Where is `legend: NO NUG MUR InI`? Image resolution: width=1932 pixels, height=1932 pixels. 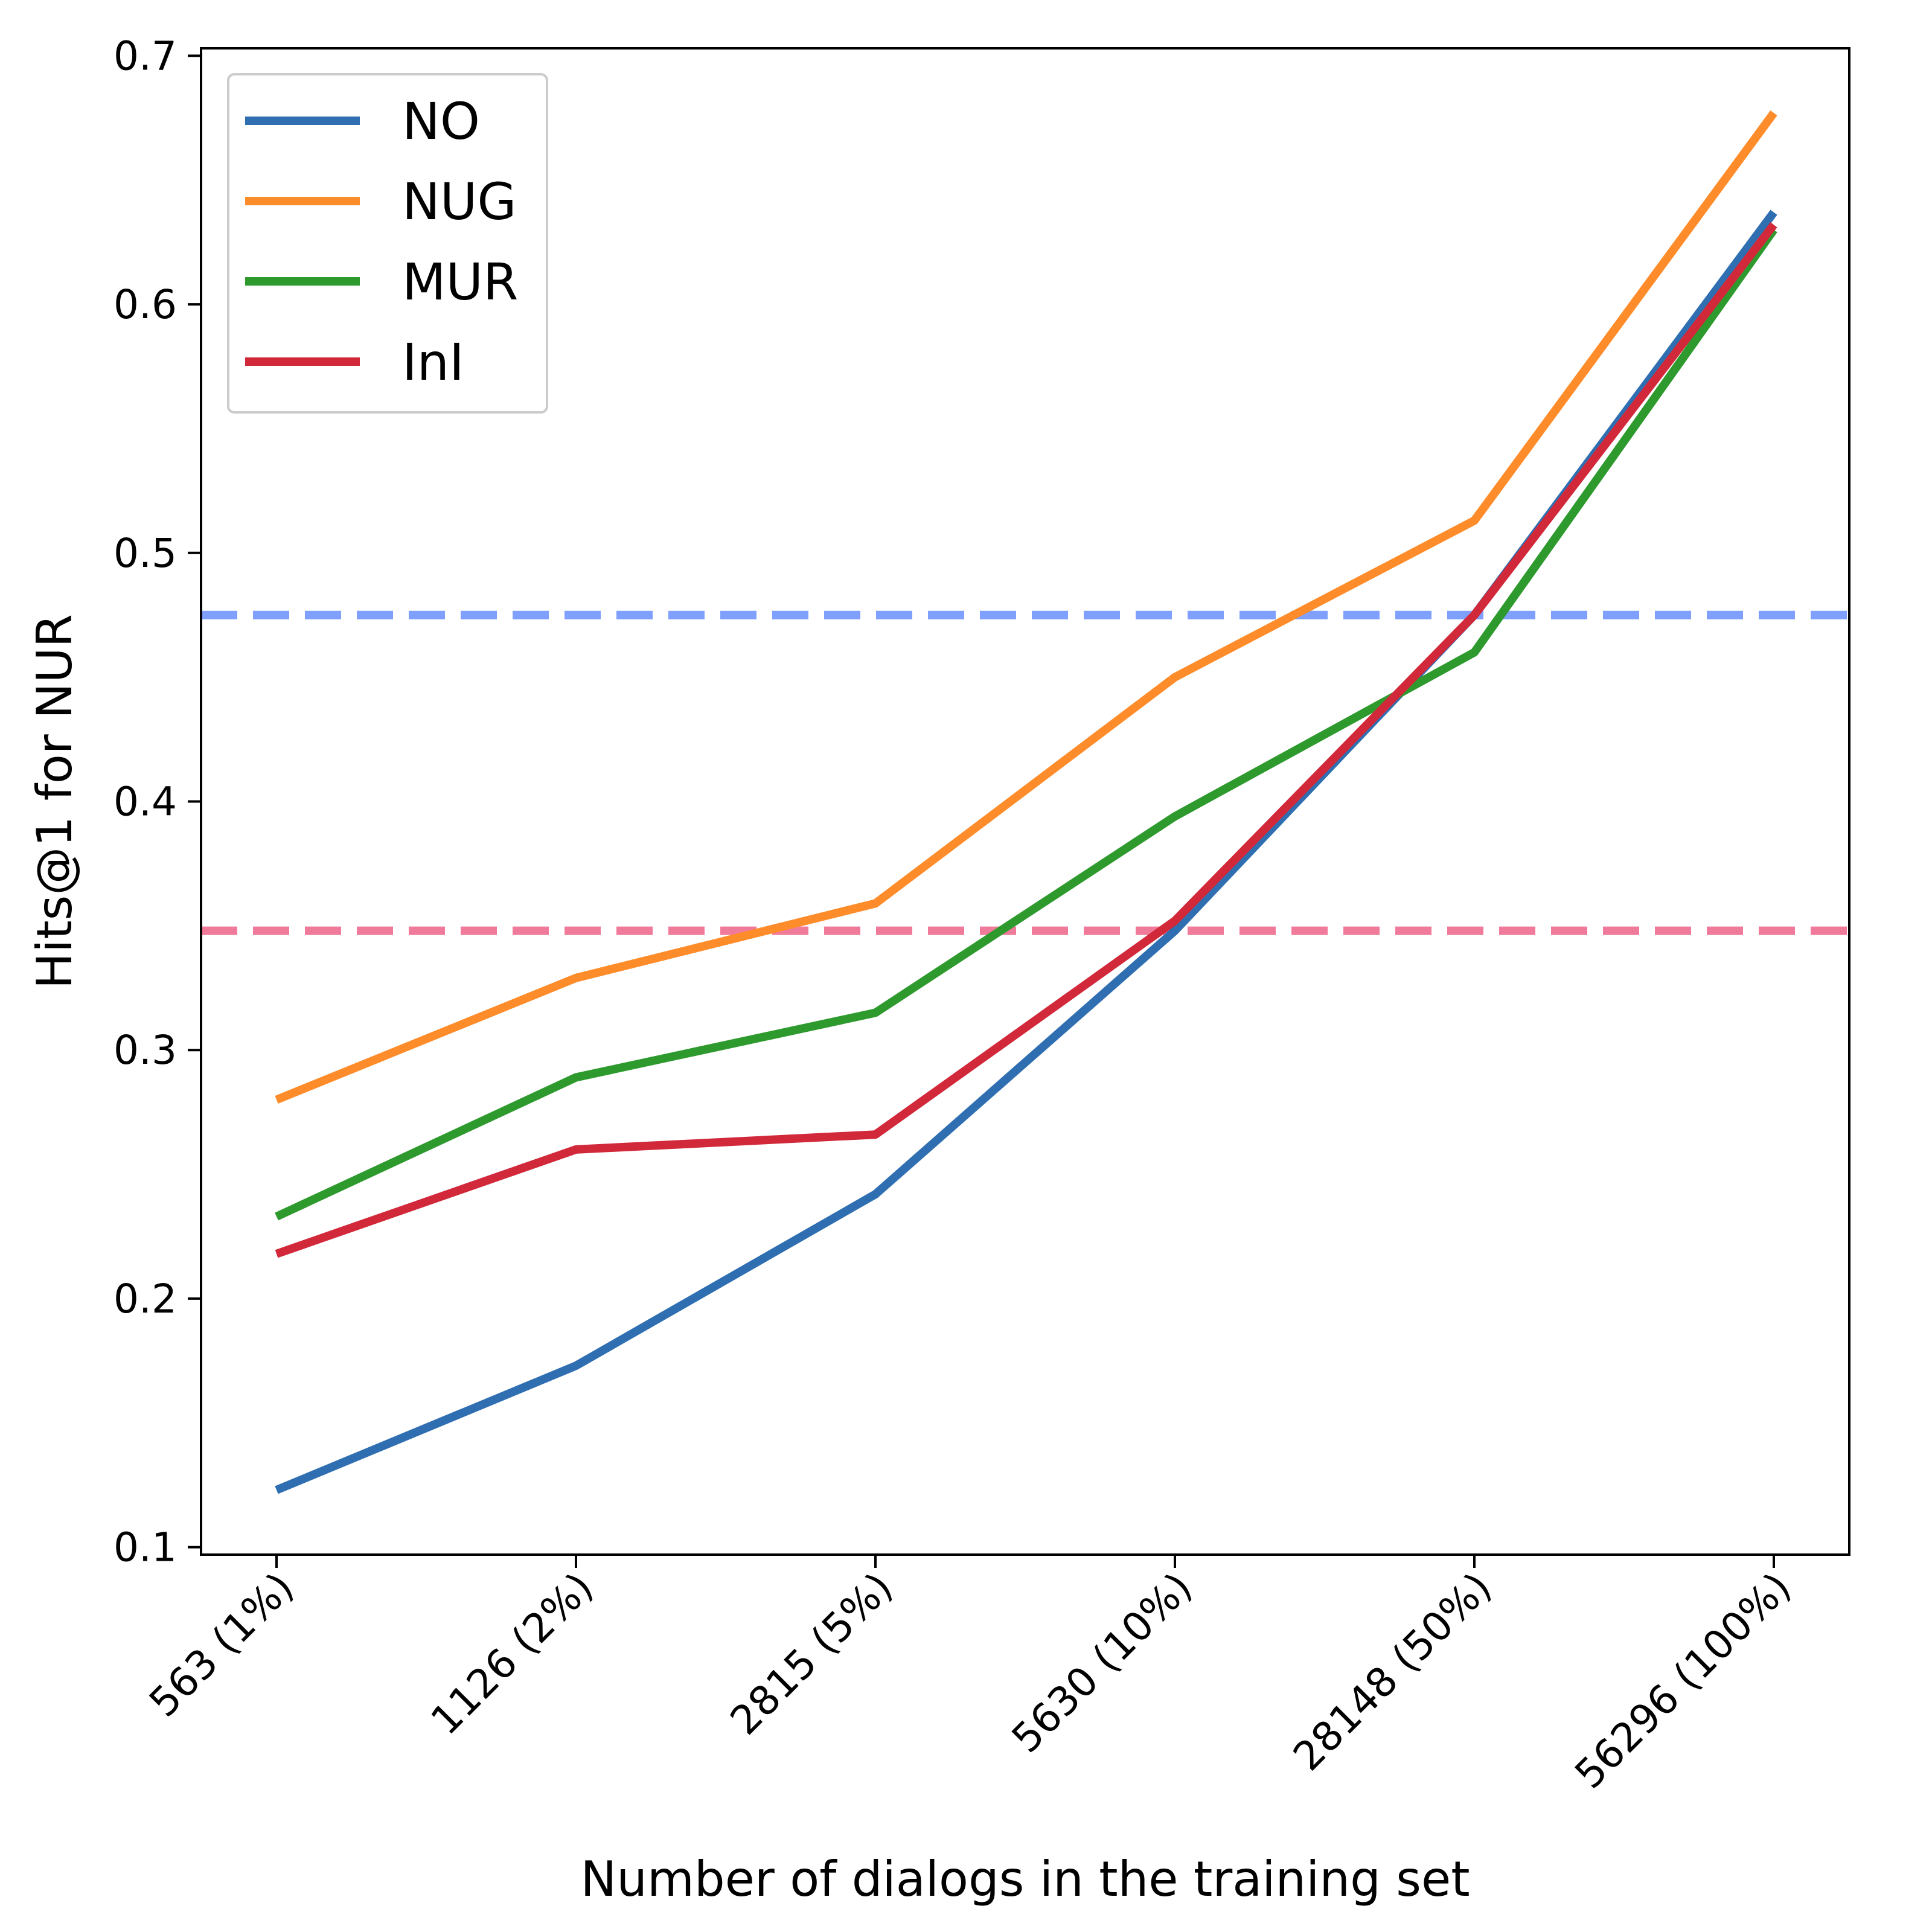 legend: NO NUG MUR InI is located at coordinates (388, 244).